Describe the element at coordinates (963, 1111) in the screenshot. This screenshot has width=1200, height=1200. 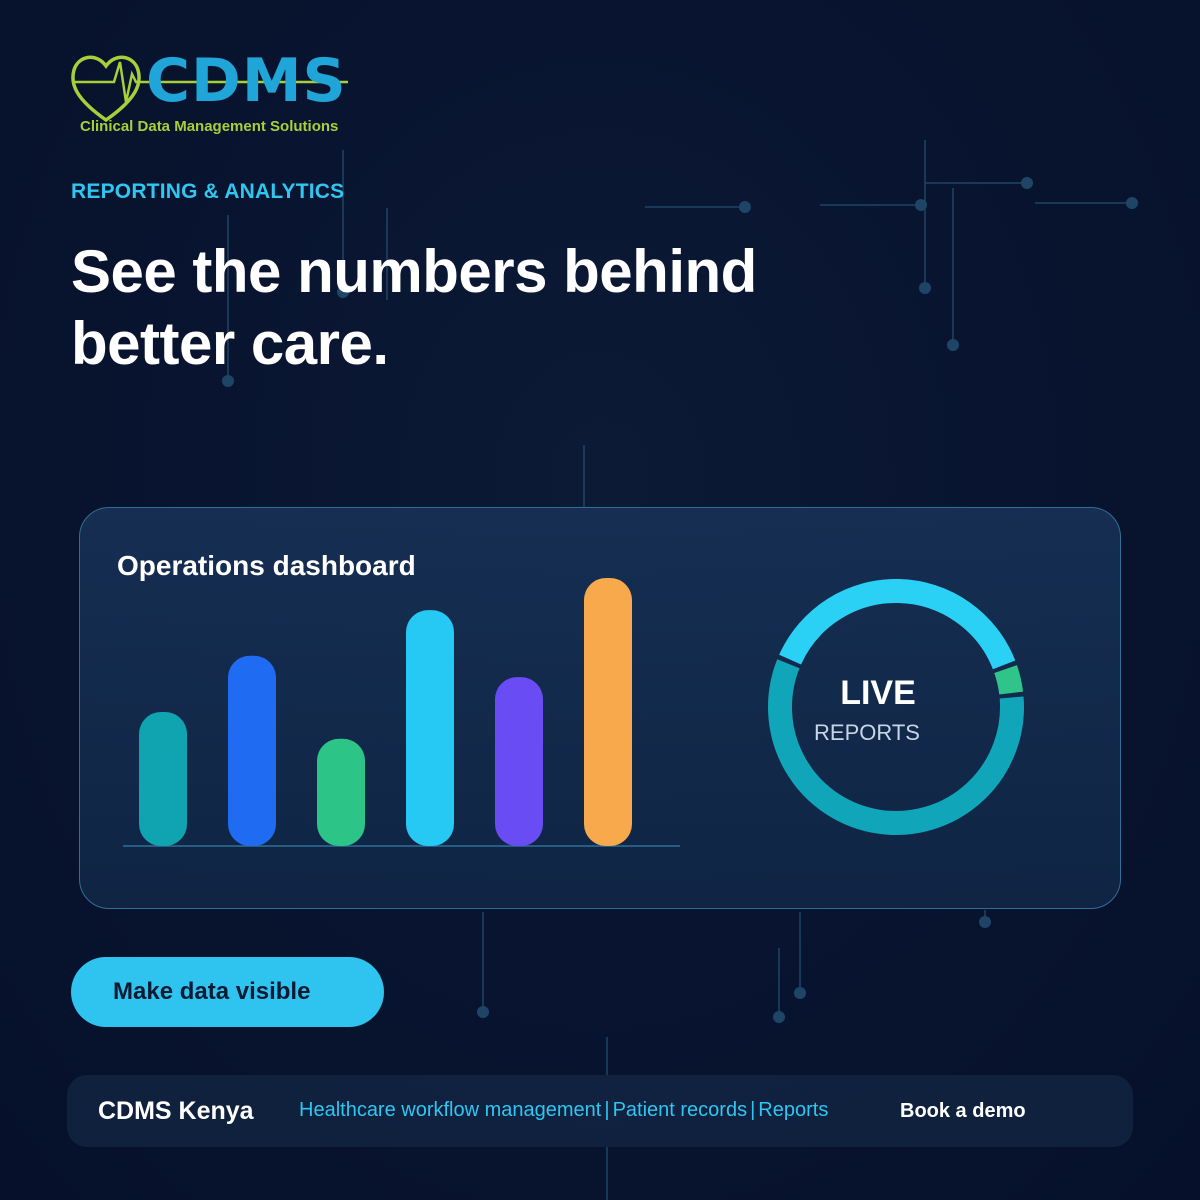
I see `book-demo-link: Book a demo` at that location.